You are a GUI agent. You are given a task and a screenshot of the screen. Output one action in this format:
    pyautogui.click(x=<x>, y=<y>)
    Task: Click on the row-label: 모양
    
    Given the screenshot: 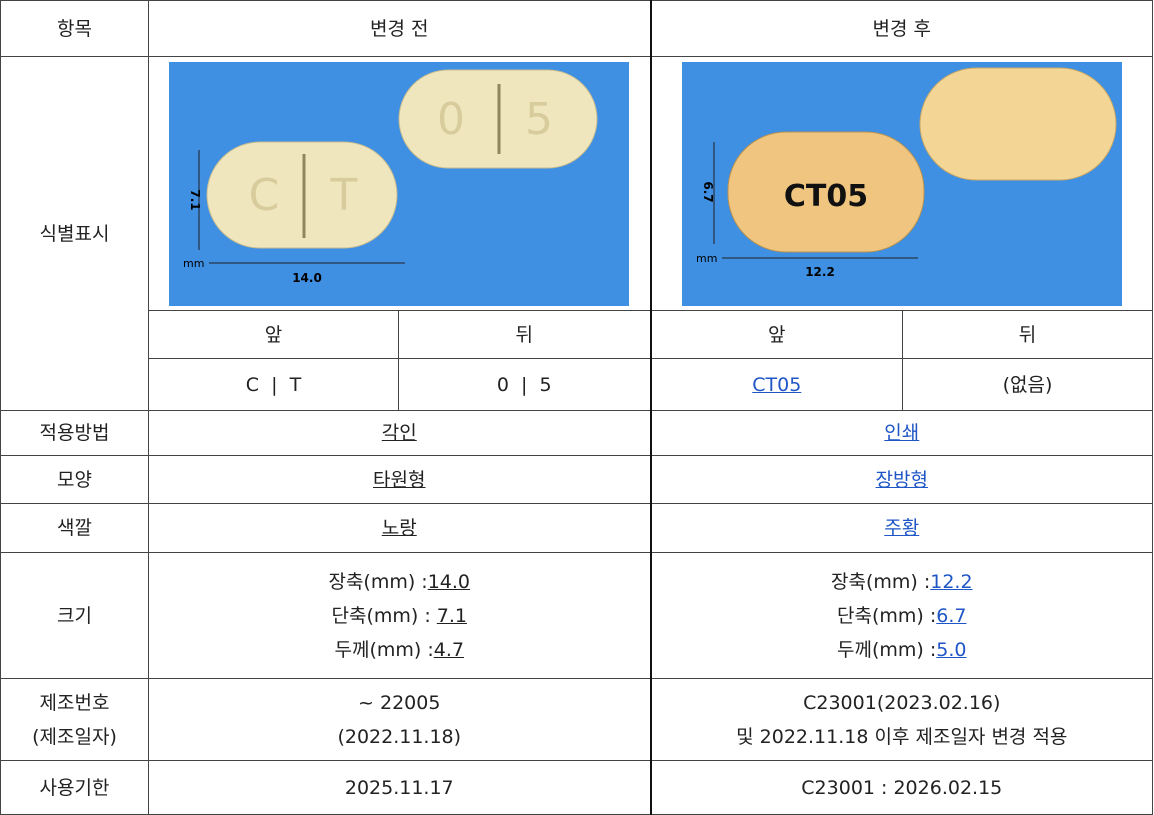 What is the action you would take?
    pyautogui.click(x=74, y=479)
    